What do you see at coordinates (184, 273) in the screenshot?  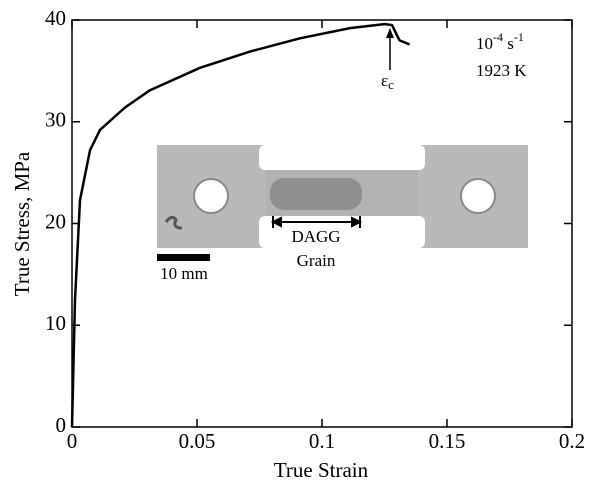 I see `inset-label: 10 mm` at bounding box center [184, 273].